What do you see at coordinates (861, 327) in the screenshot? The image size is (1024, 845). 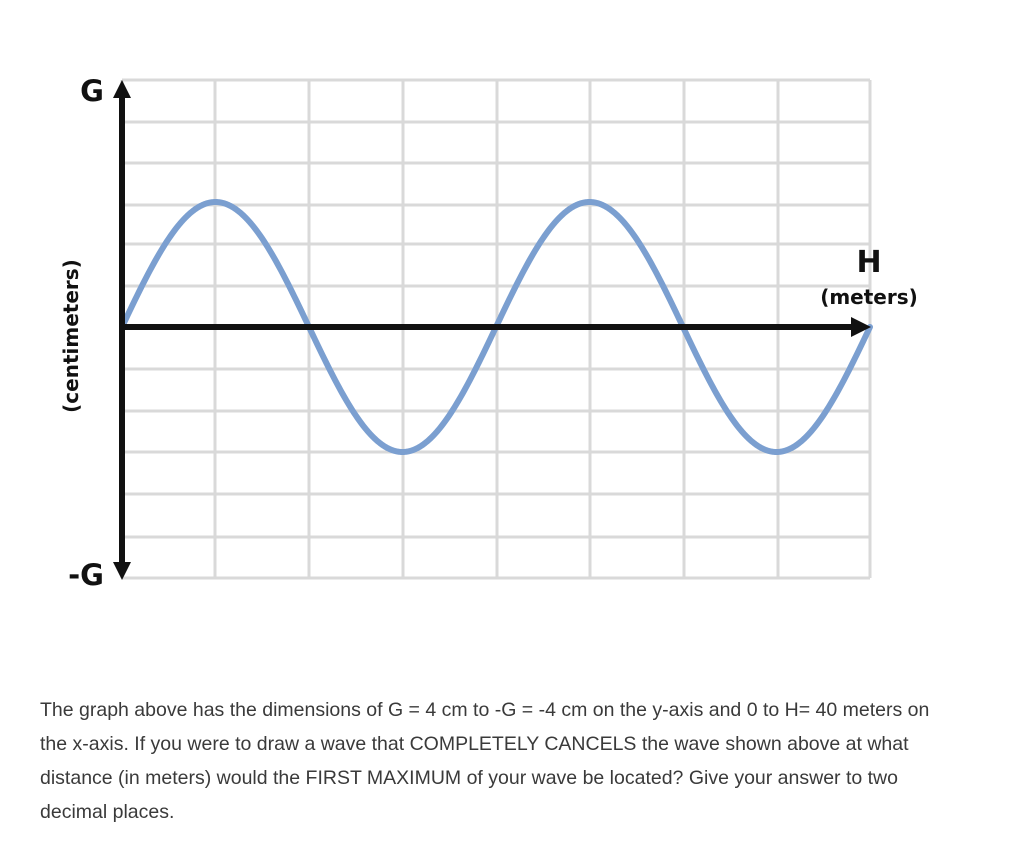 I see `x-axis-arrow` at bounding box center [861, 327].